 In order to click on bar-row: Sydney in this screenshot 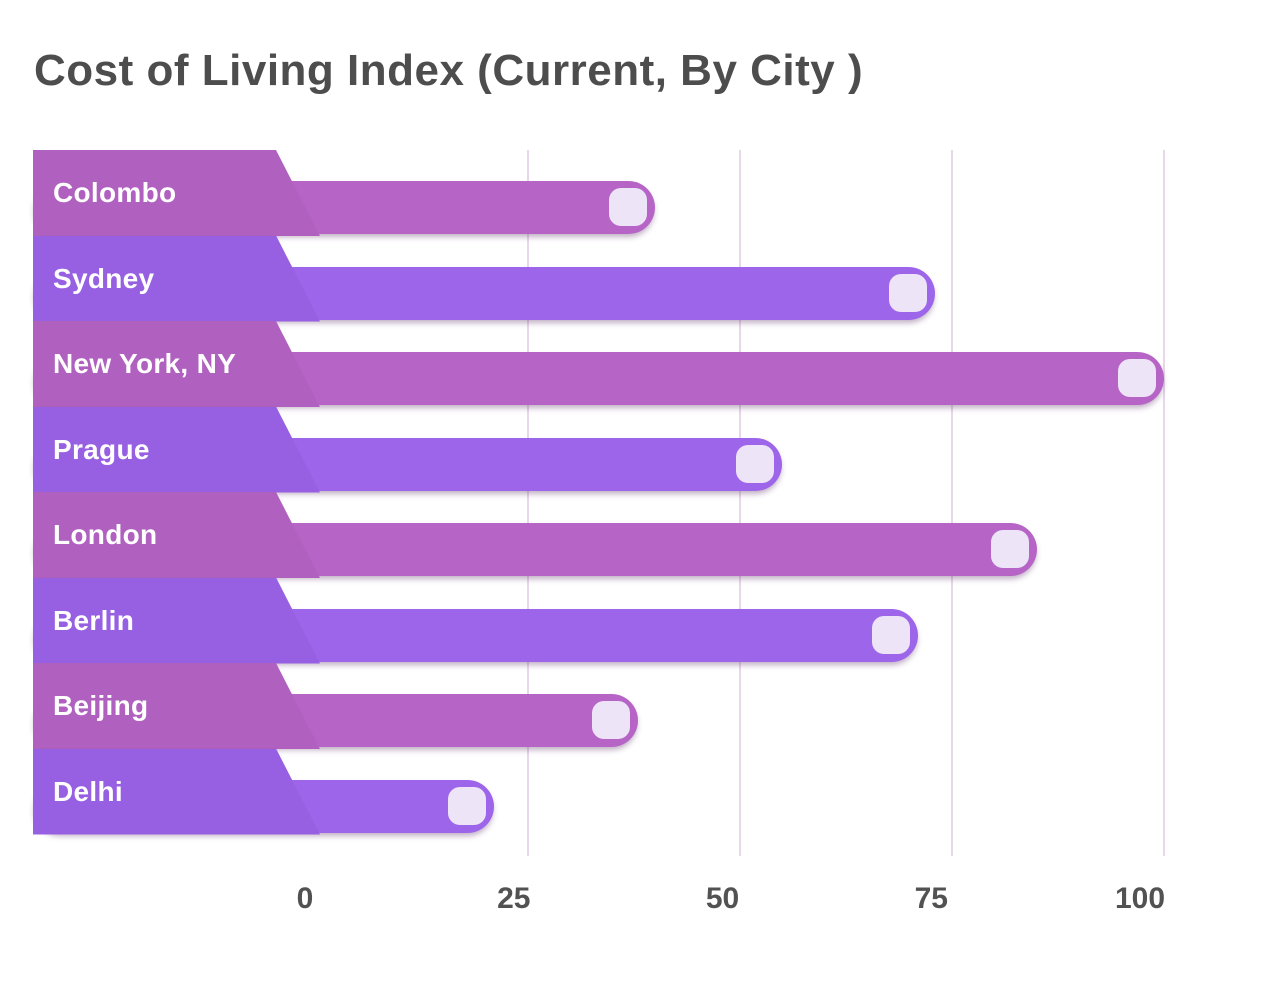, I will do `click(633, 278)`.